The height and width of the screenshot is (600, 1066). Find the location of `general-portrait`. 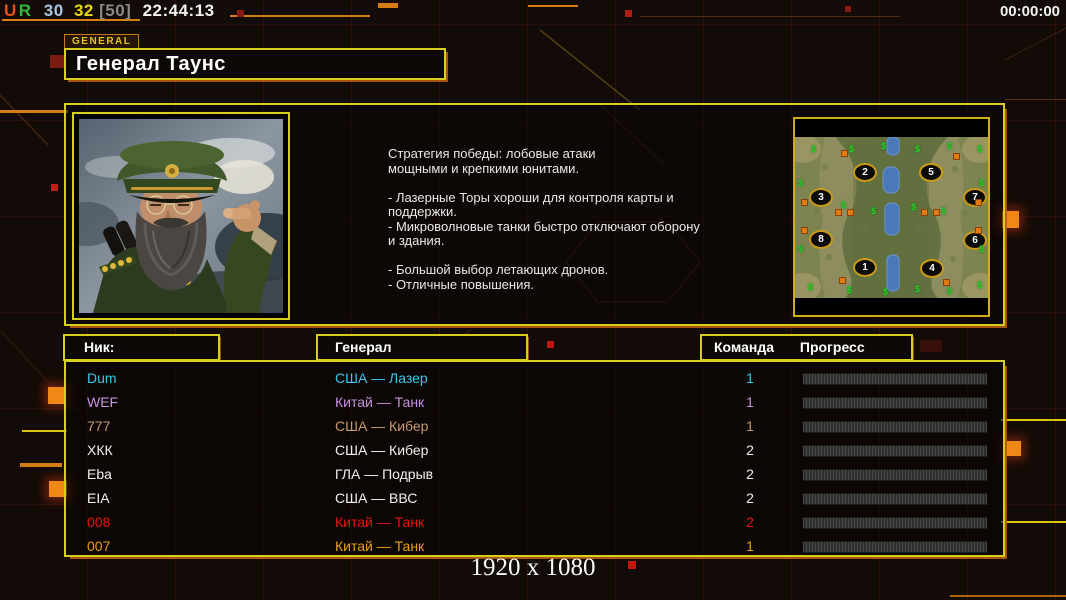

general-portrait is located at coordinates (181, 216).